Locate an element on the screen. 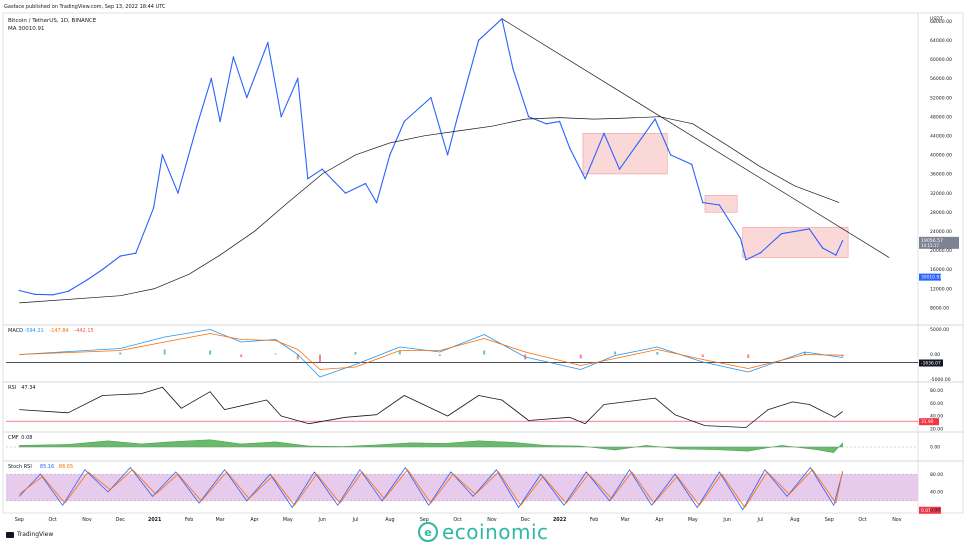  y-tick-label: 24000.00 is located at coordinates (941, 232).